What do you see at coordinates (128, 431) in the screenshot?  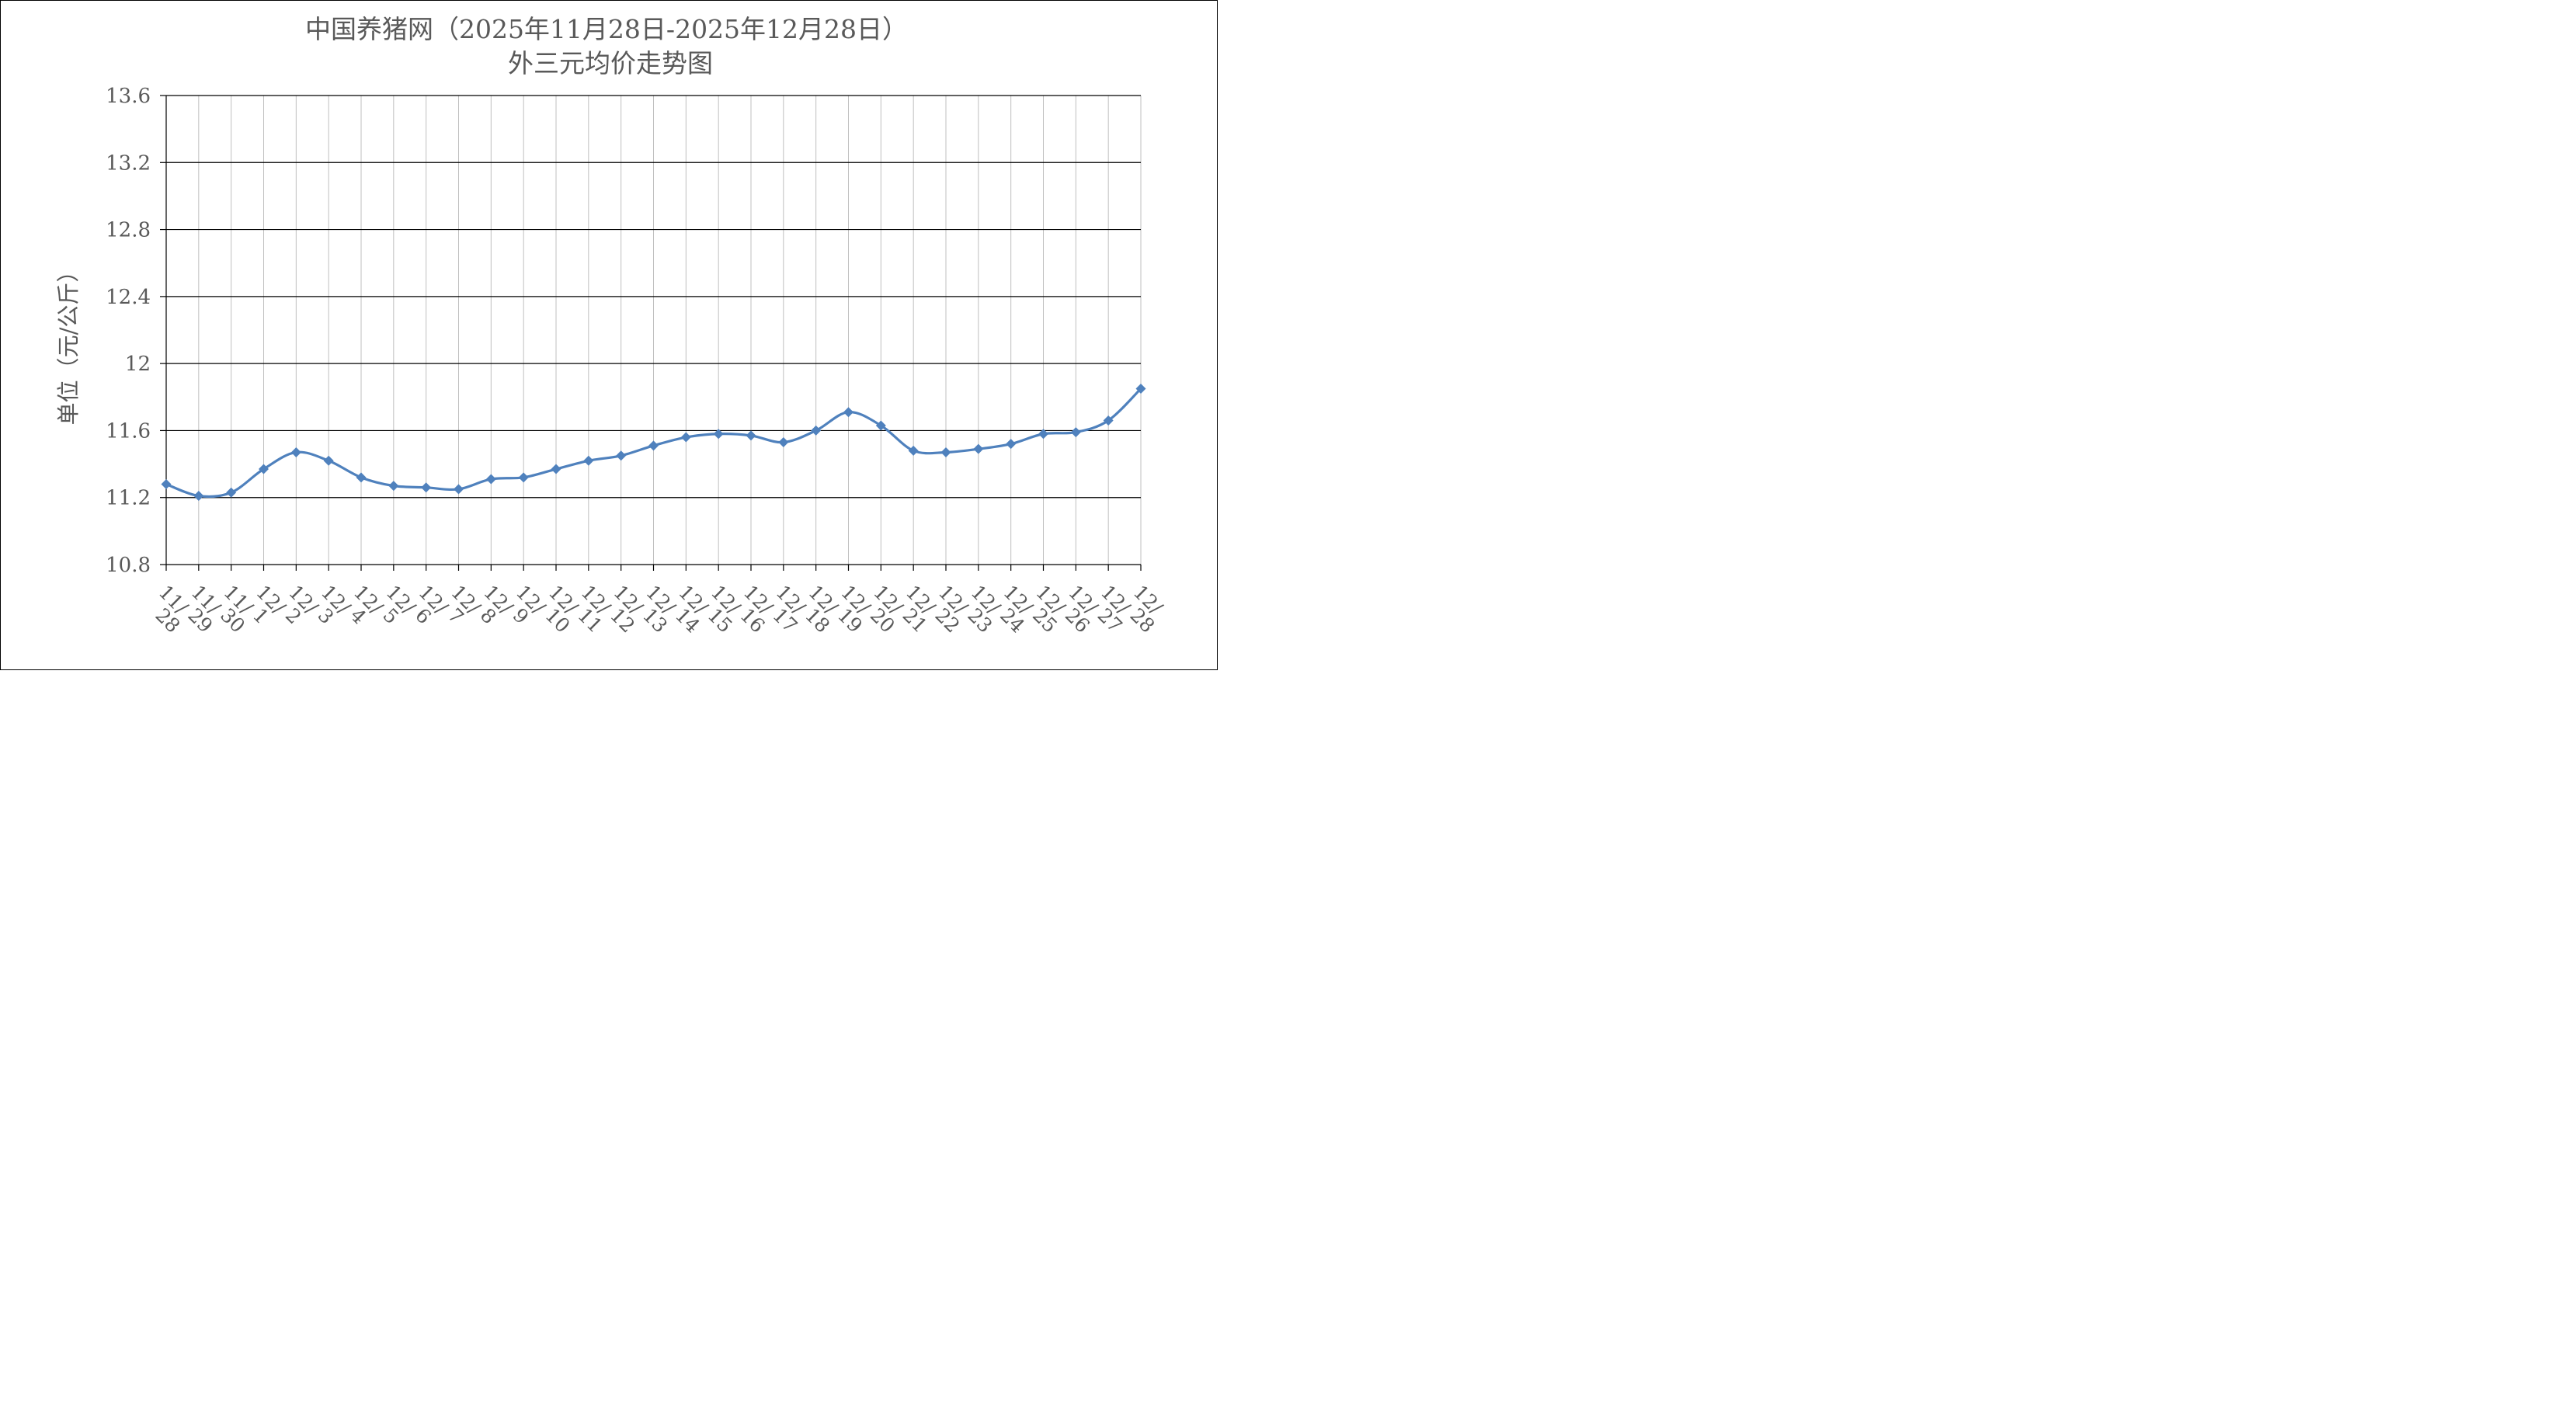 I see `y-tick-label: 11.6` at bounding box center [128, 431].